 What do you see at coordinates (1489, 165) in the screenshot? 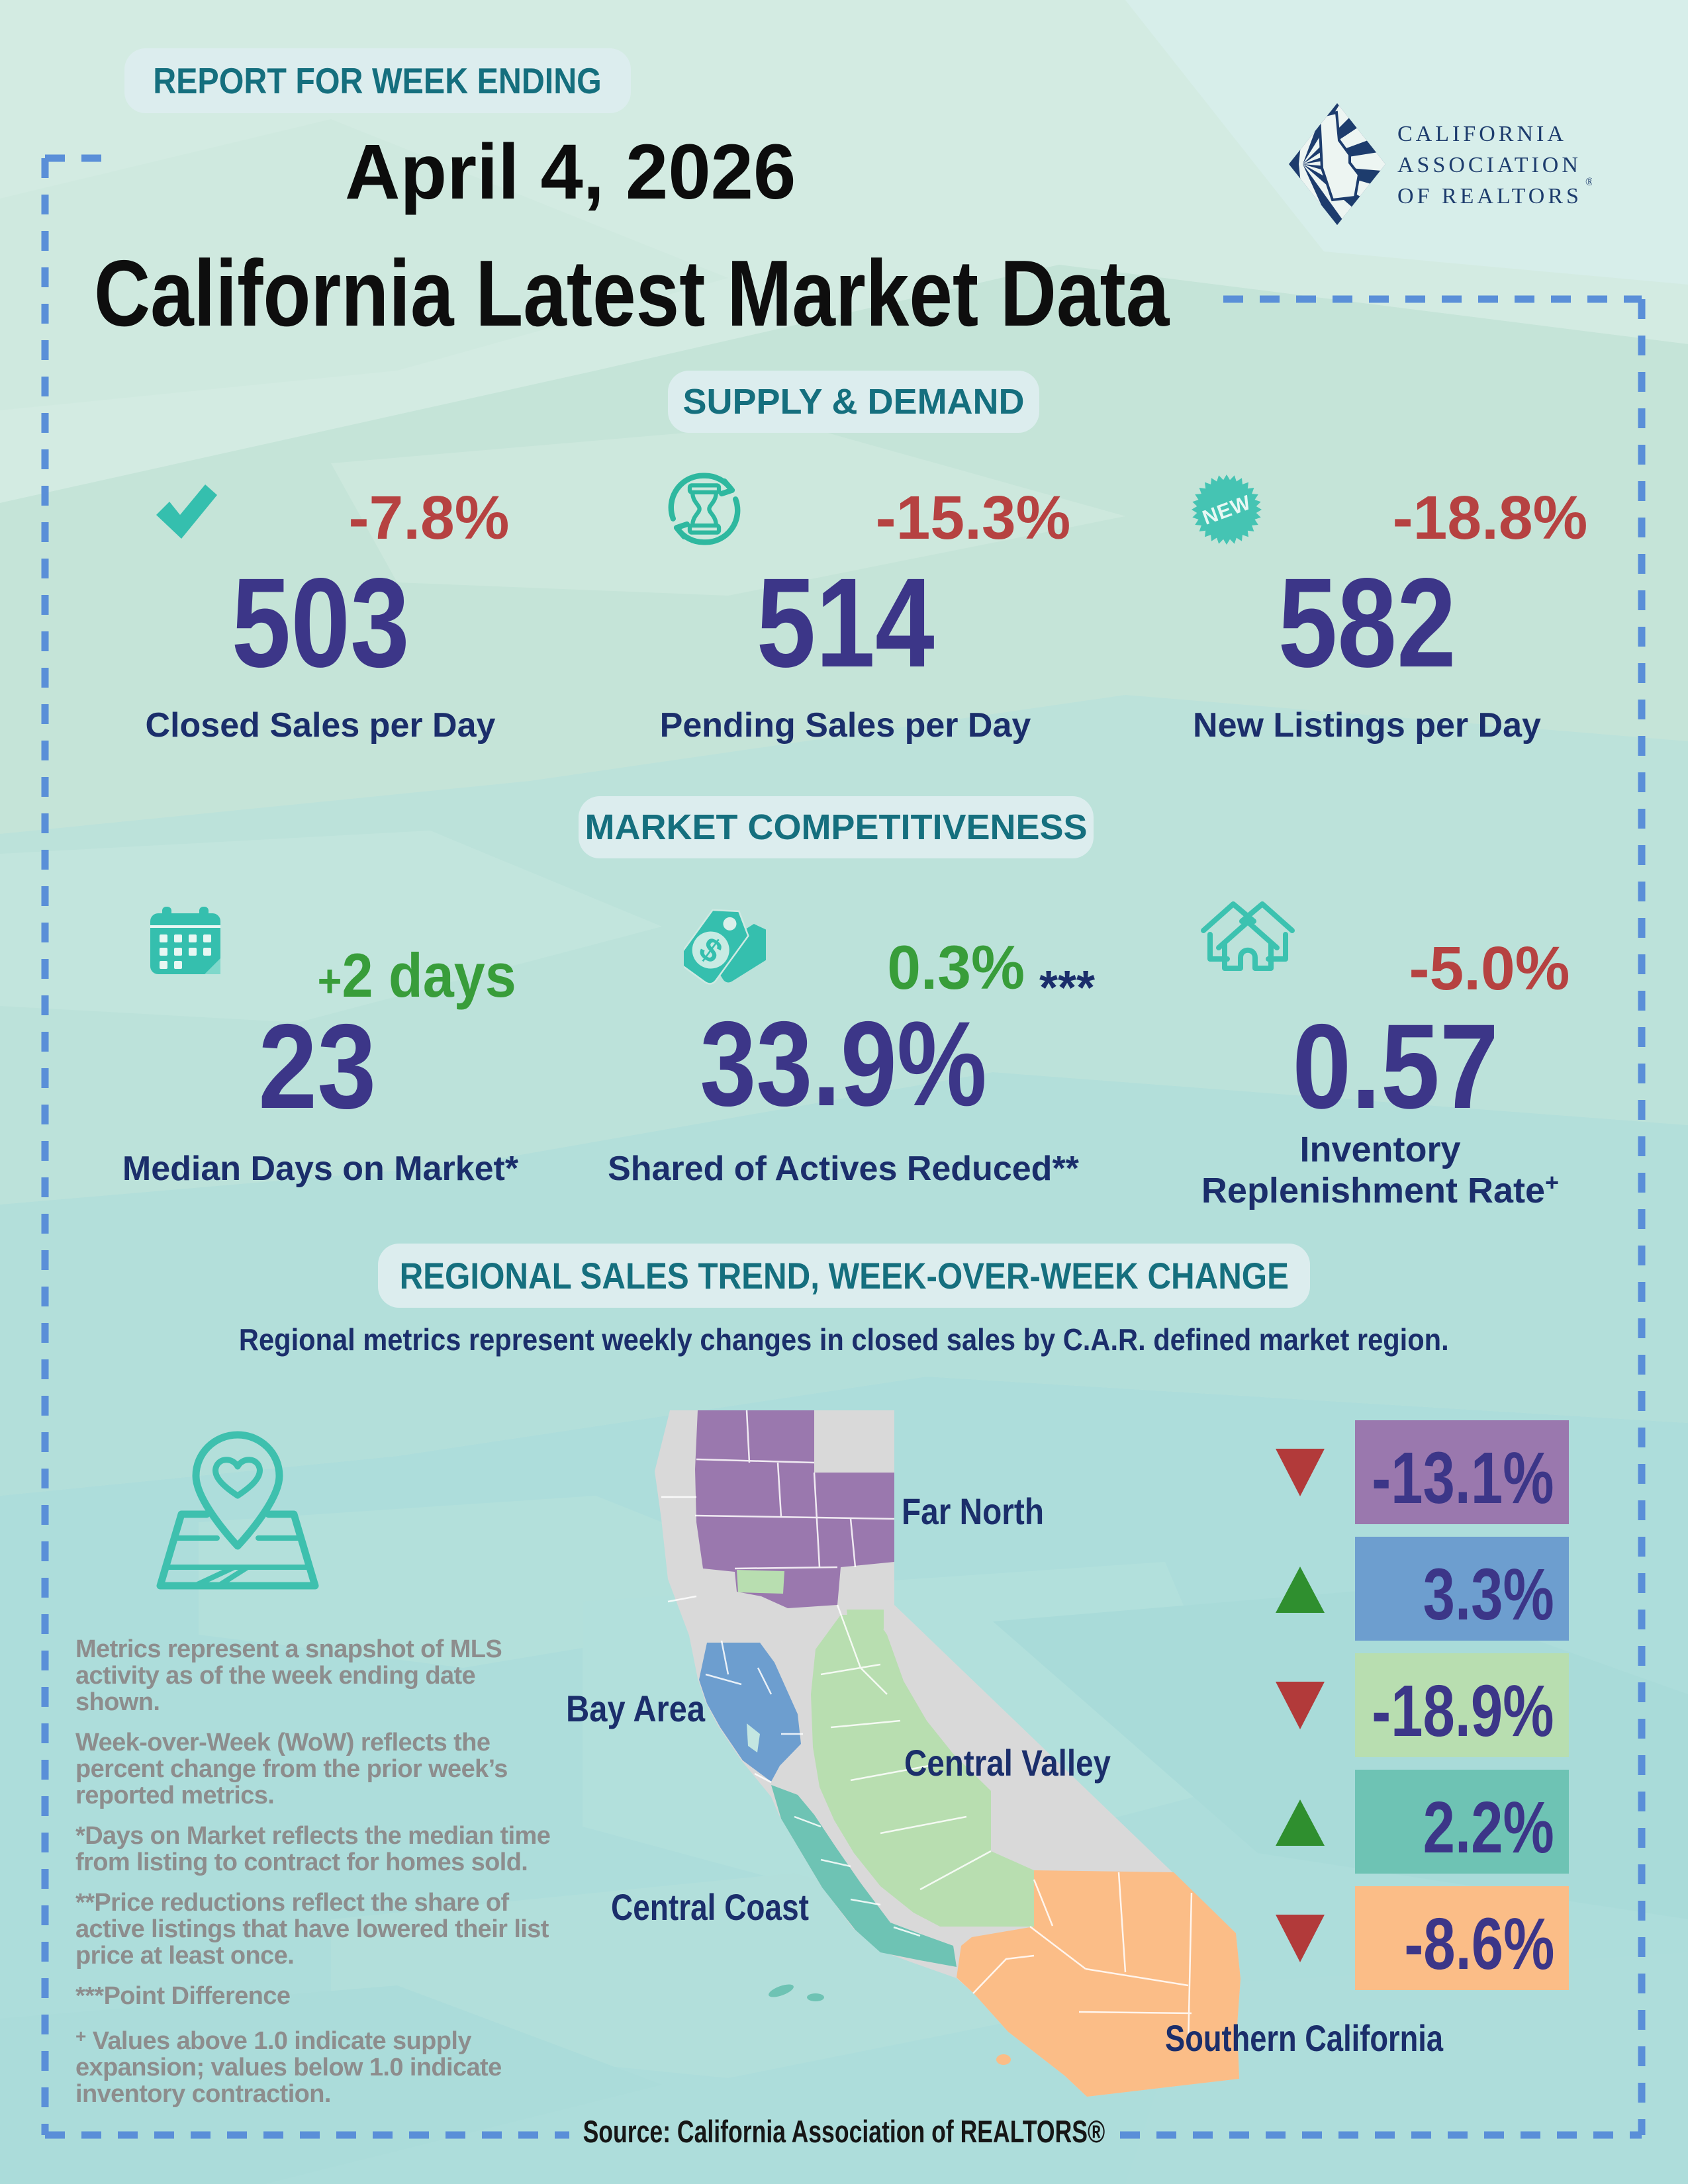
I see `svg-text: ASSOCIATION` at bounding box center [1489, 165].